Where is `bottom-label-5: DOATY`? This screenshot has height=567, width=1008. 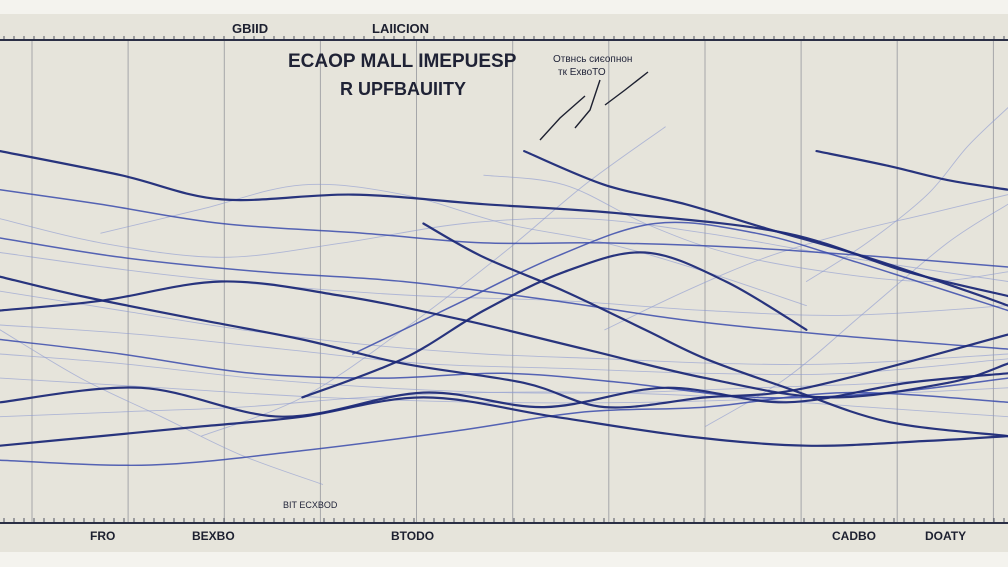
bottom-label-5: DOATY is located at coordinates (945, 536).